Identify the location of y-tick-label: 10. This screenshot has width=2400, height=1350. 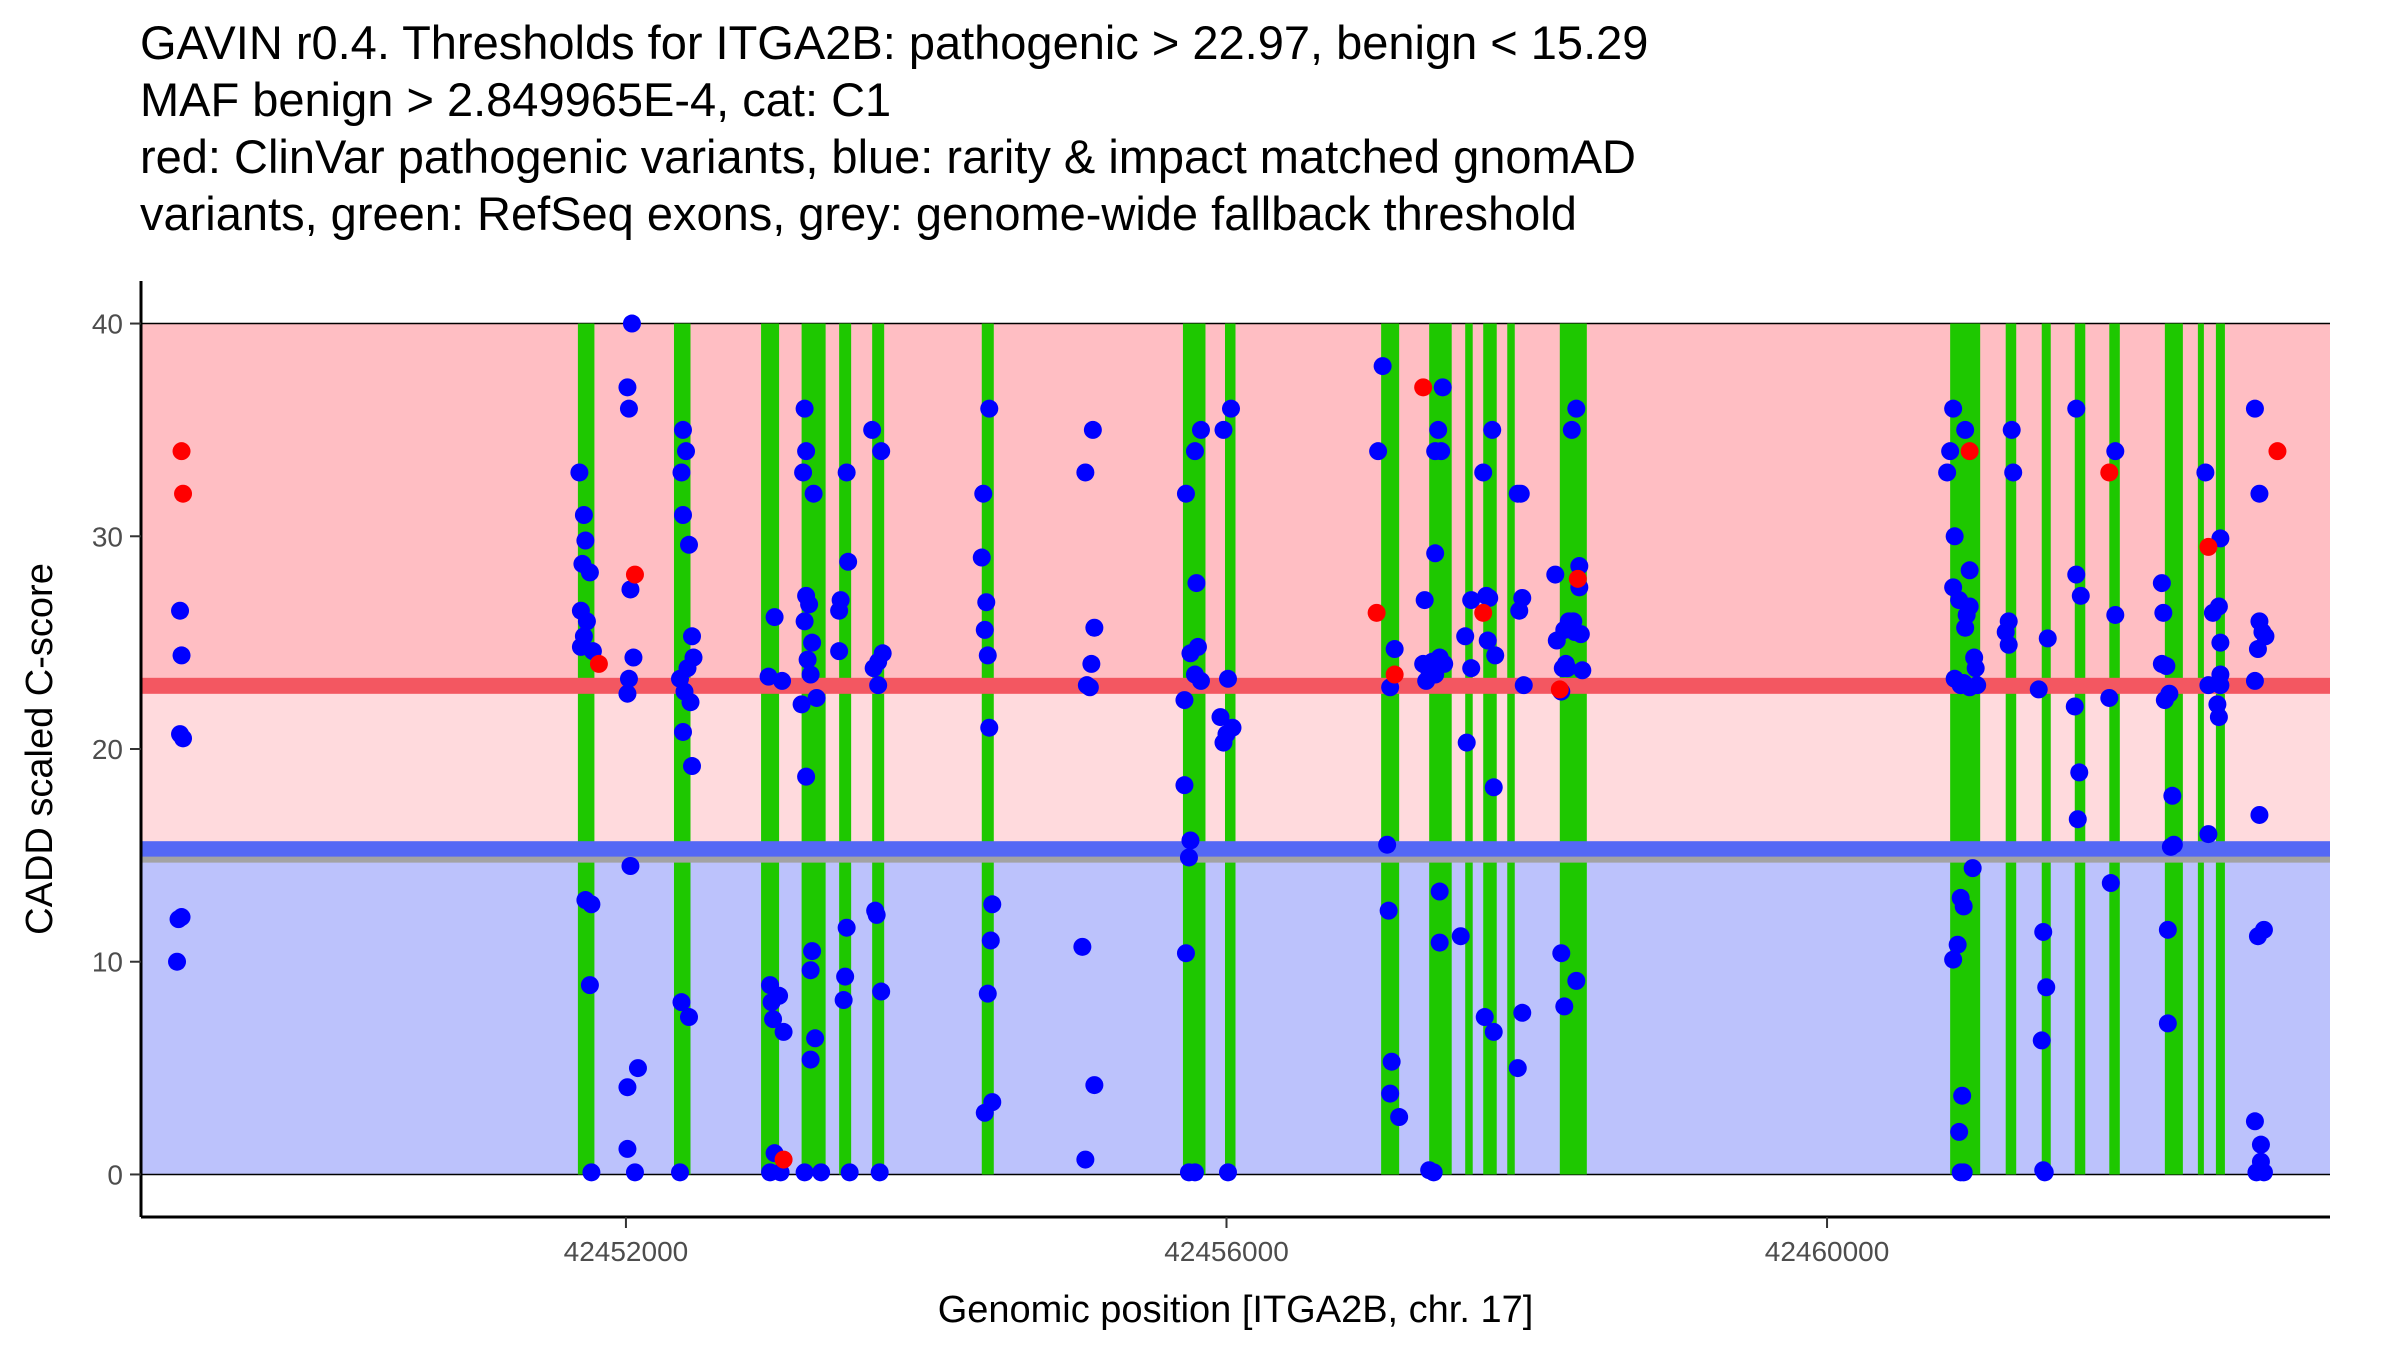
(107, 962).